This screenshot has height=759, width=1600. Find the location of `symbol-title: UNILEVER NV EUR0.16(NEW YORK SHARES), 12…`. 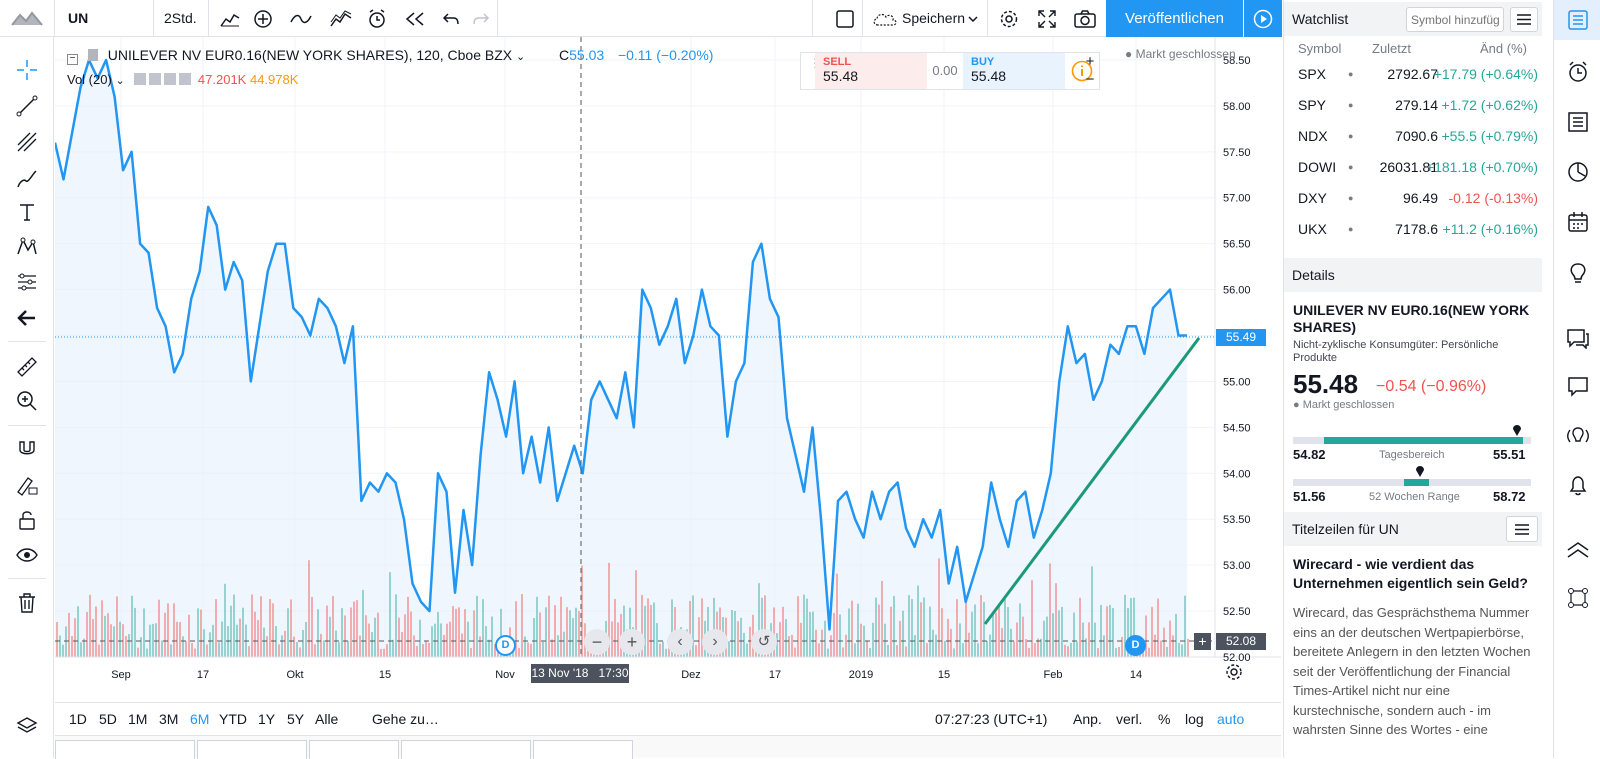

symbol-title: UNILEVER NV EUR0.16(NEW YORK SHARES), 12… is located at coordinates (310, 55).